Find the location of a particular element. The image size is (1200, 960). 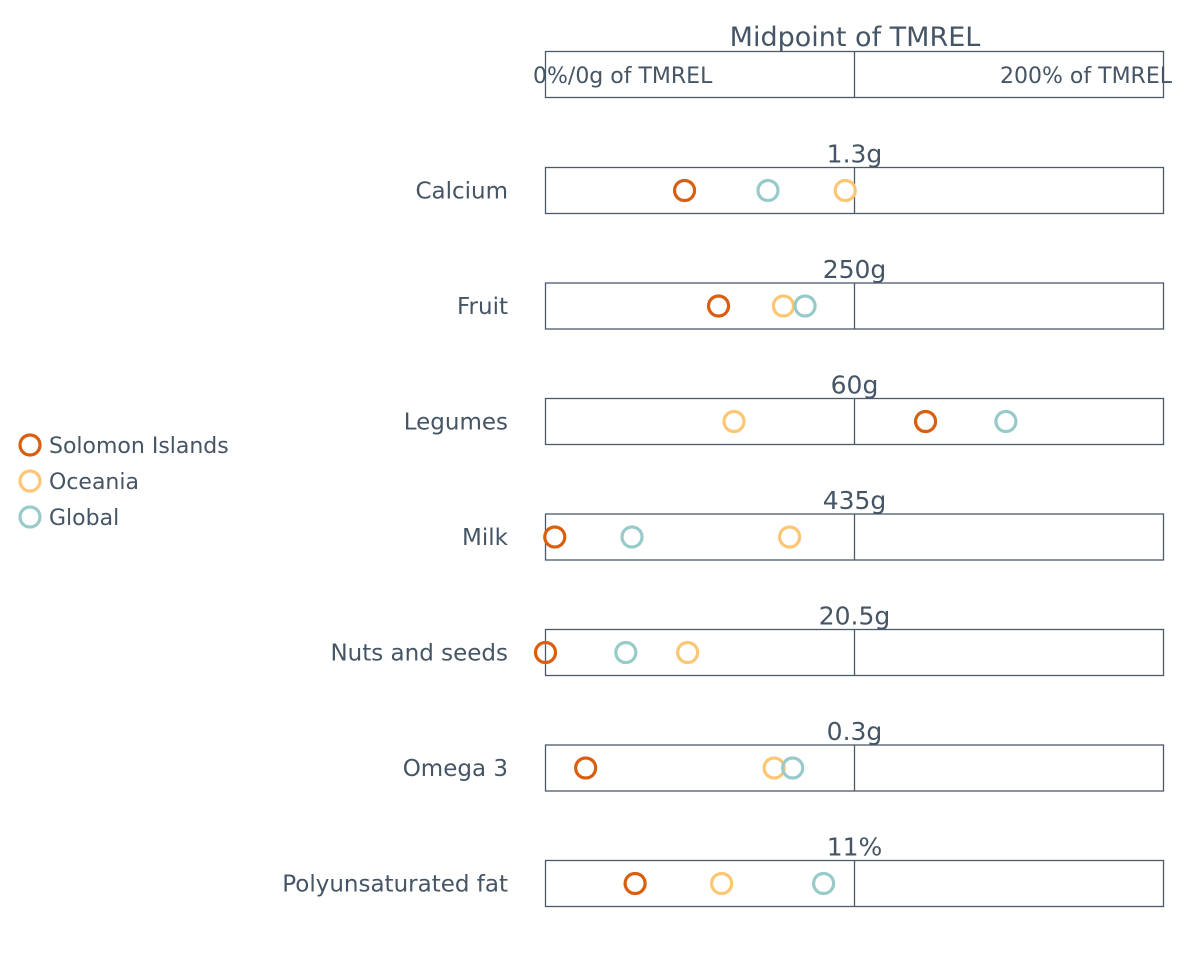

legend-label: Solomon Islands is located at coordinates (139, 446).